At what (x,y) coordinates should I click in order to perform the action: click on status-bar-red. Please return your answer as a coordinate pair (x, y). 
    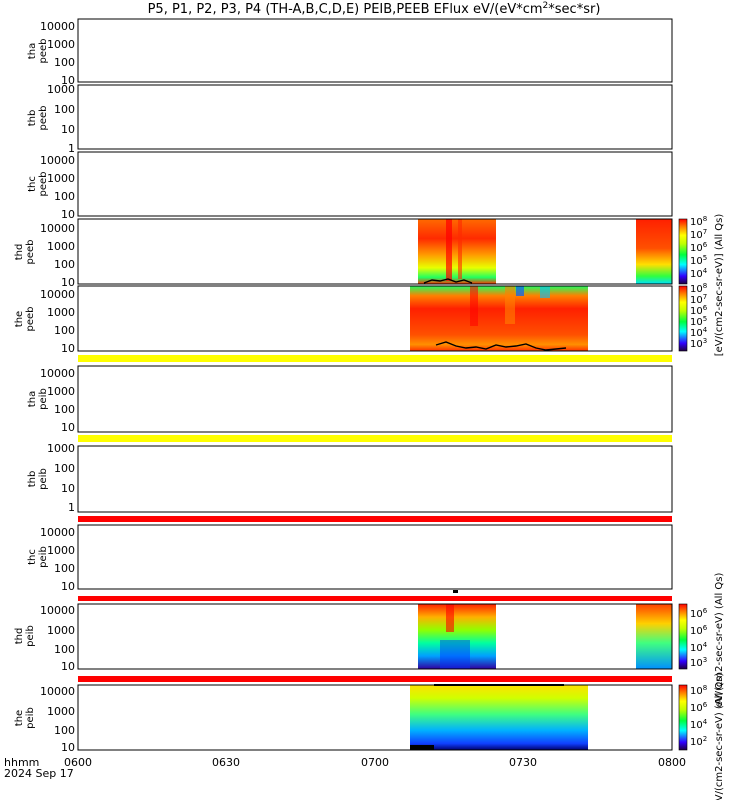
    Looking at the image, I should click on (375, 598).